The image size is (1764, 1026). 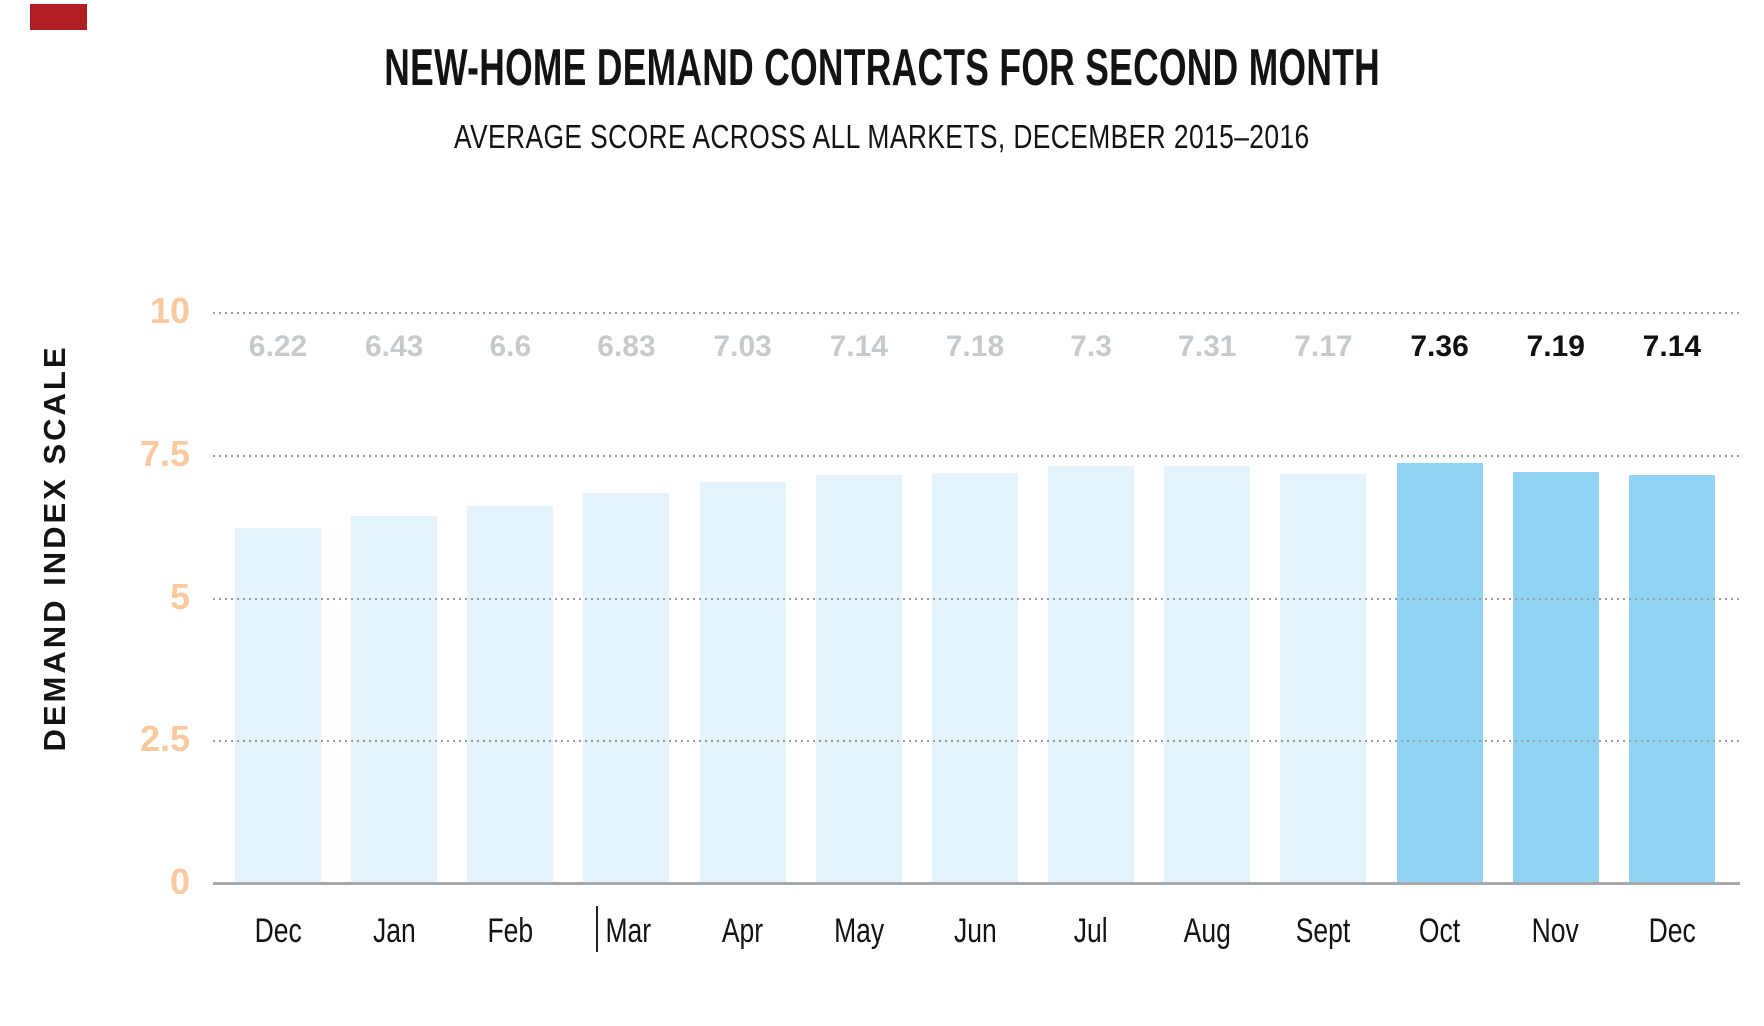 What do you see at coordinates (58, 17) in the screenshot?
I see `red-marker` at bounding box center [58, 17].